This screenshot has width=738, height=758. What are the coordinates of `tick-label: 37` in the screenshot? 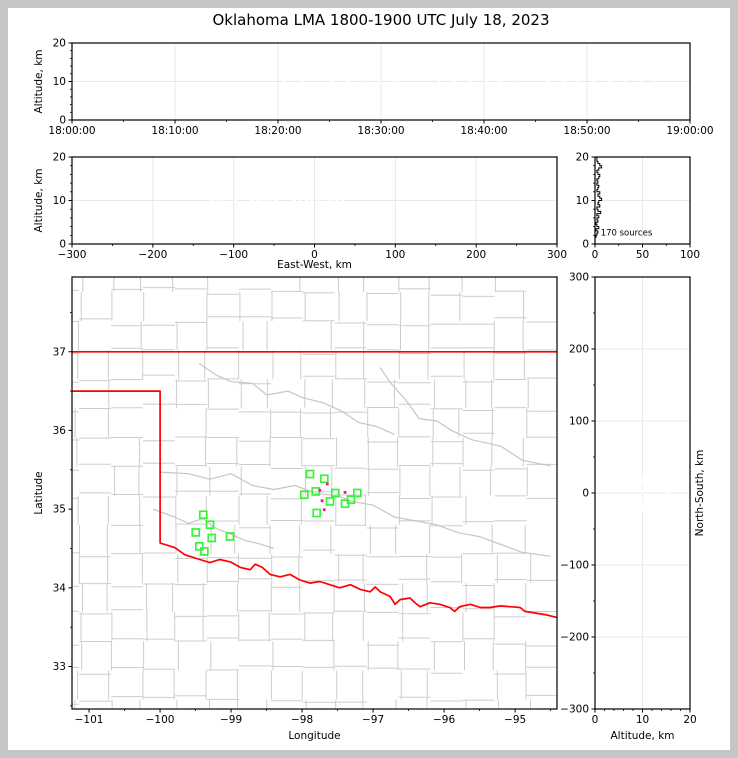 It's located at (59, 352).